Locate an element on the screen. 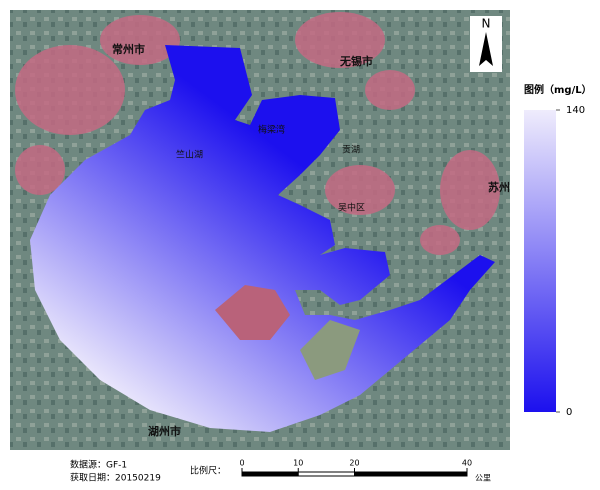 Image resolution: width=600 pixels, height=490 pixels. place-label: 苏州 is located at coordinates (499, 187).